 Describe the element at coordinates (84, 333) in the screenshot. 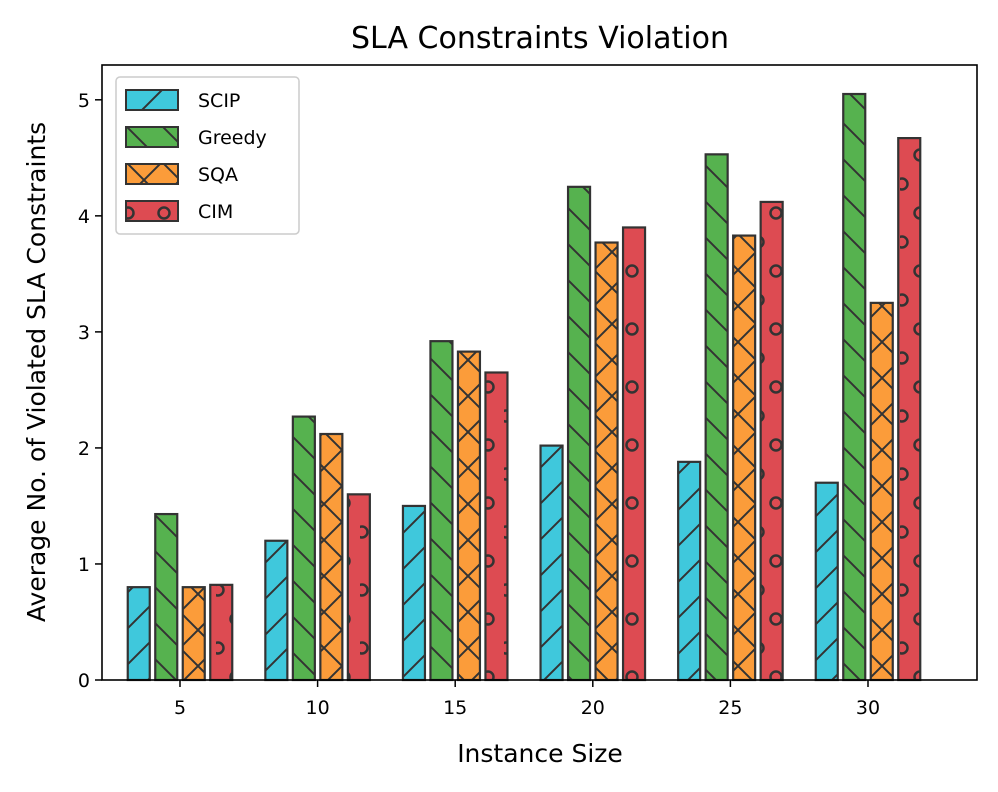

I see `y-tick-label: 3` at that location.